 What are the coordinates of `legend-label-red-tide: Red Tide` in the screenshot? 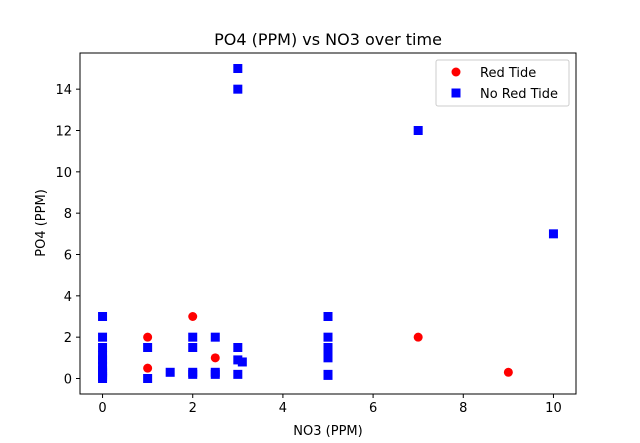 It's located at (508, 73).